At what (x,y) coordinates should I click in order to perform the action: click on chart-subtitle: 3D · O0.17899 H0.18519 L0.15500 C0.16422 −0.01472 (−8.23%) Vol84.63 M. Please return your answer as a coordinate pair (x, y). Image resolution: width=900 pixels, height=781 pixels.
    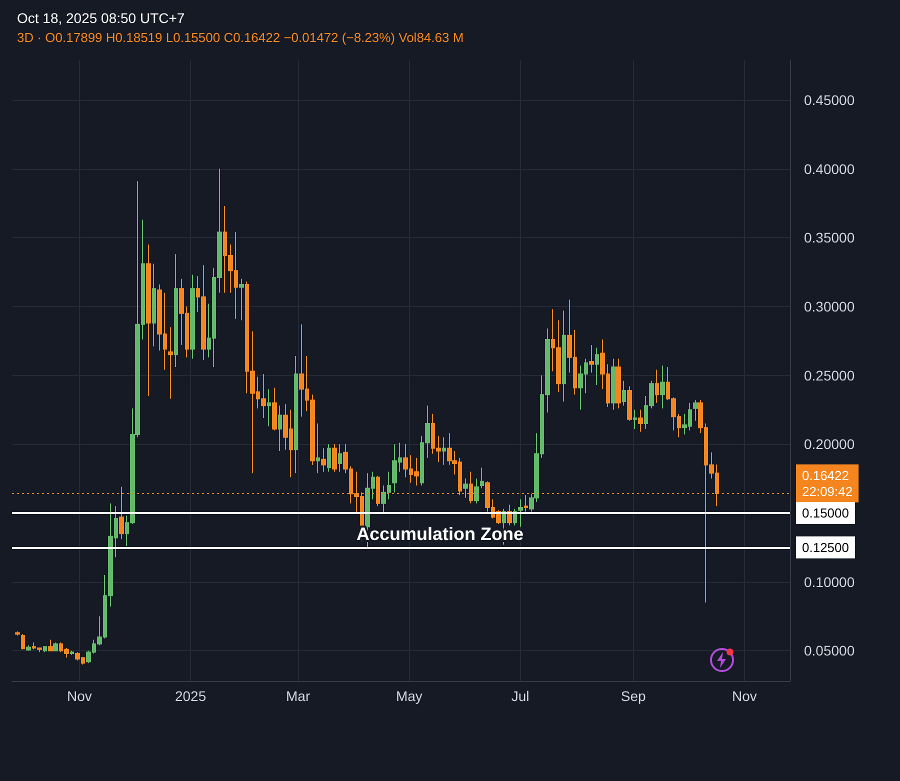
    Looking at the image, I should click on (240, 37).